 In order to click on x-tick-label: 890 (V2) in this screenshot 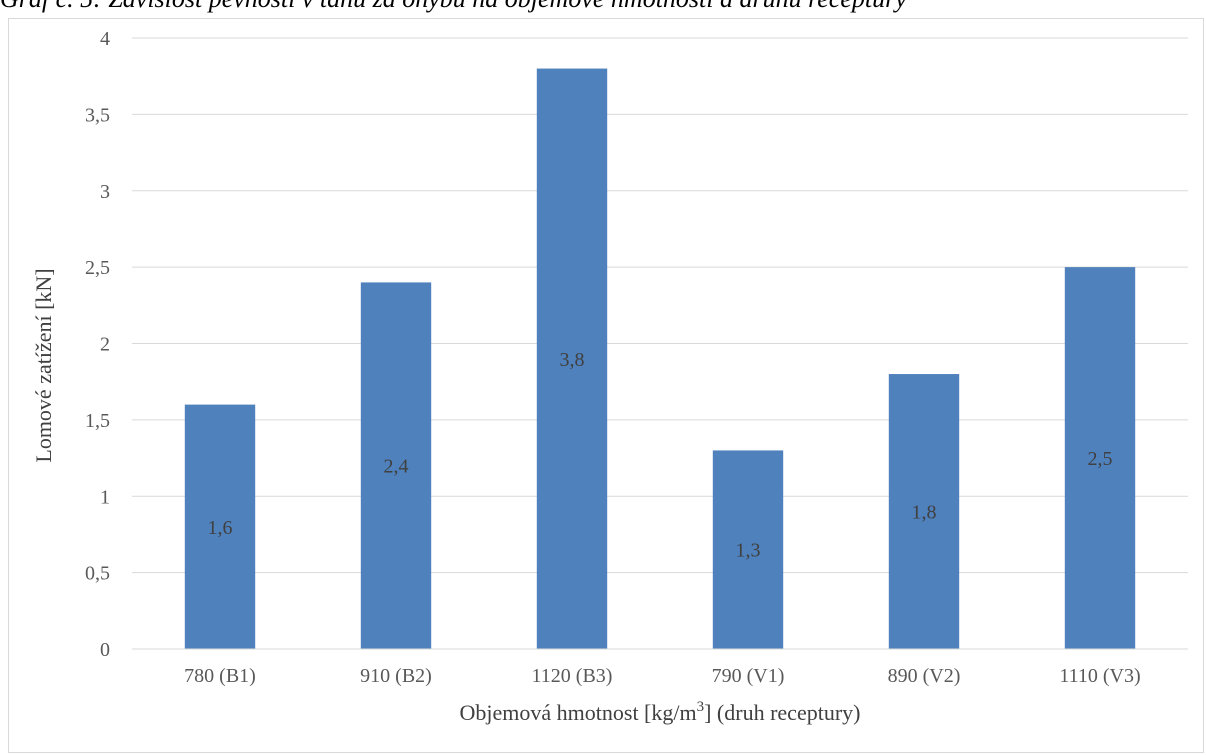, I will do `click(924, 676)`.